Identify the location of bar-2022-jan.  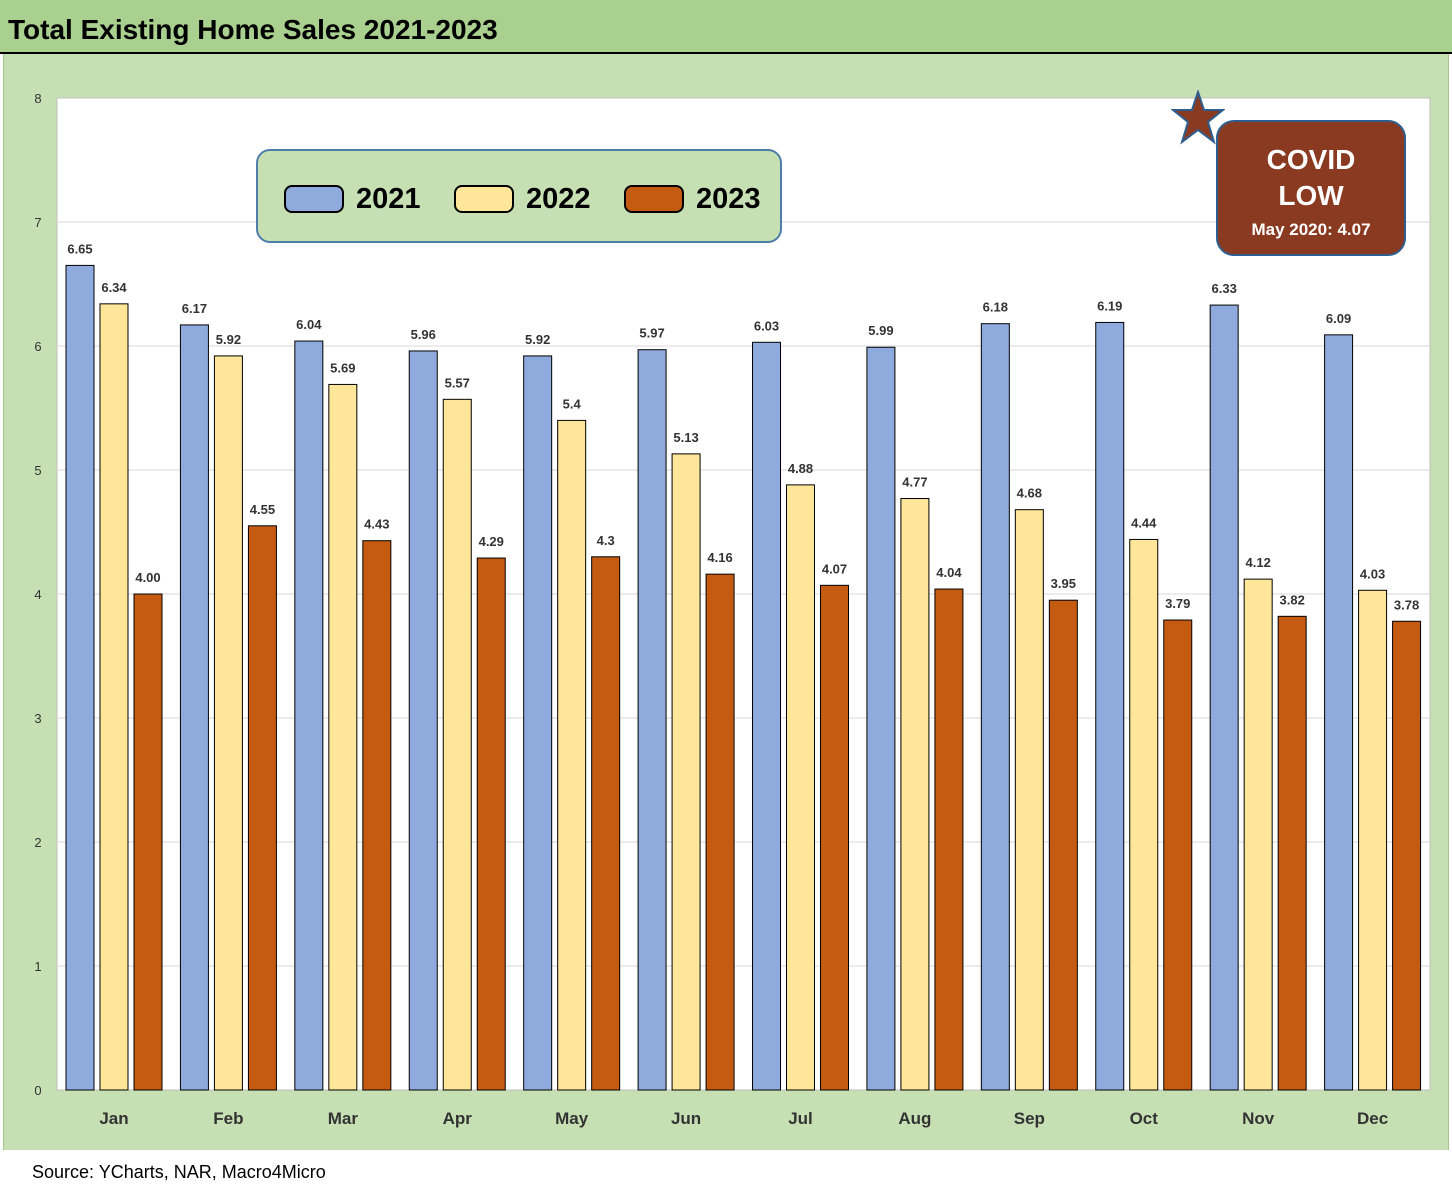
(114, 697).